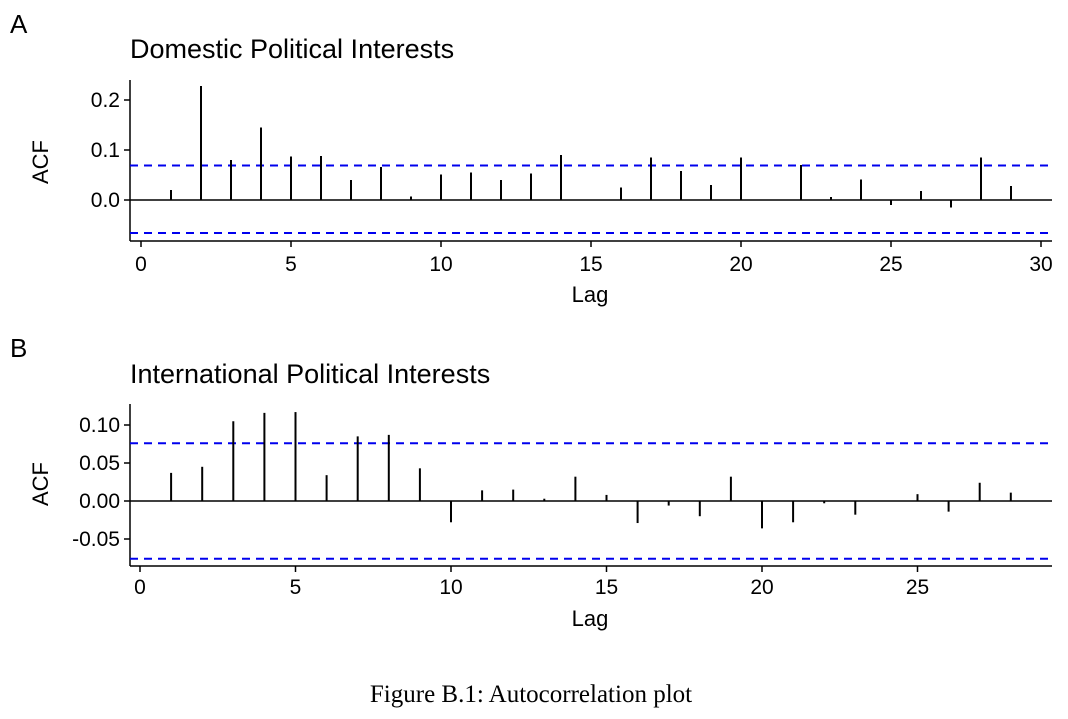 The image size is (1068, 719). What do you see at coordinates (105, 150) in the screenshot?
I see `panel-a-y-tick-label: 0.1` at bounding box center [105, 150].